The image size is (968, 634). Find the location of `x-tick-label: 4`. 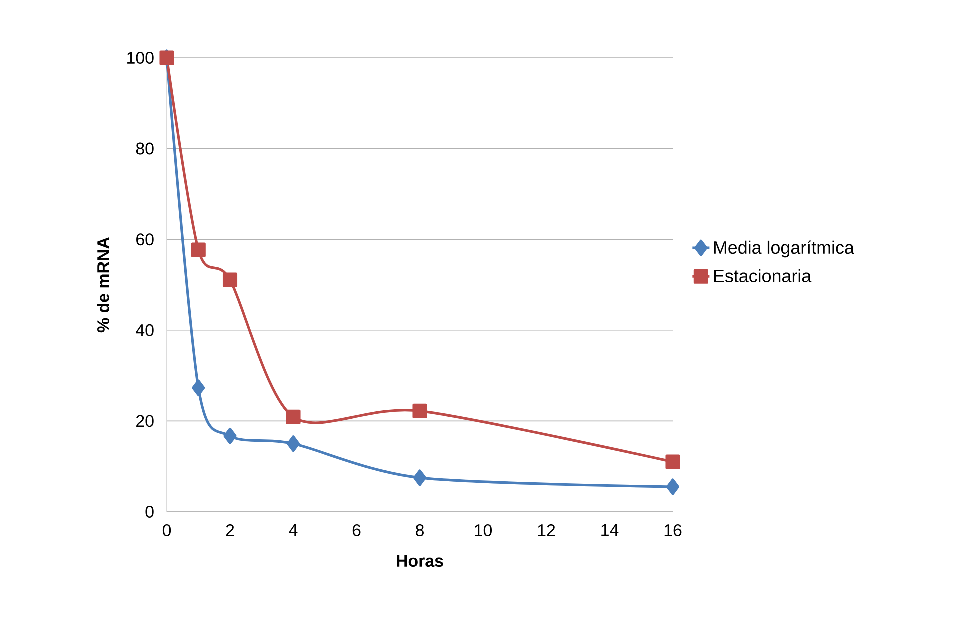

x-tick-label: 4 is located at coordinates (293, 530).